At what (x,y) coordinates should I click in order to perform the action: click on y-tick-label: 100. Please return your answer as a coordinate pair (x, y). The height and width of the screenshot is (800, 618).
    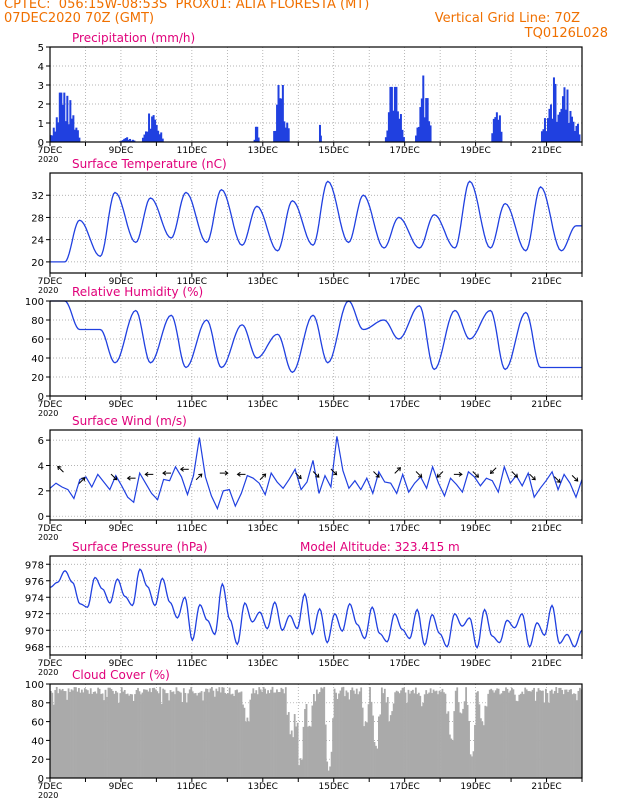
    Looking at the image, I should click on (34, 302).